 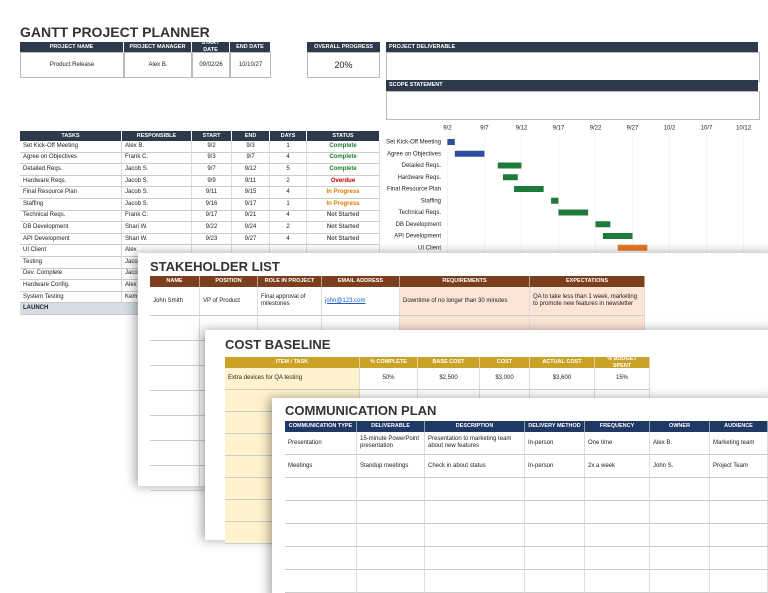 What do you see at coordinates (343, 47) in the screenshot?
I see `header-cell: OVERALL PROGRESS` at bounding box center [343, 47].